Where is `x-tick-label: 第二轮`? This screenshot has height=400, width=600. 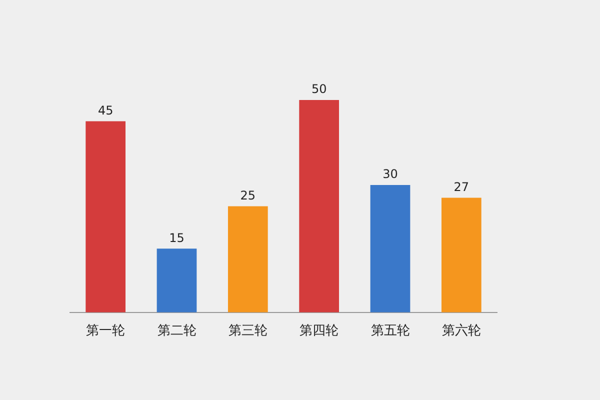 x-tick-label: 第二轮 is located at coordinates (176, 331).